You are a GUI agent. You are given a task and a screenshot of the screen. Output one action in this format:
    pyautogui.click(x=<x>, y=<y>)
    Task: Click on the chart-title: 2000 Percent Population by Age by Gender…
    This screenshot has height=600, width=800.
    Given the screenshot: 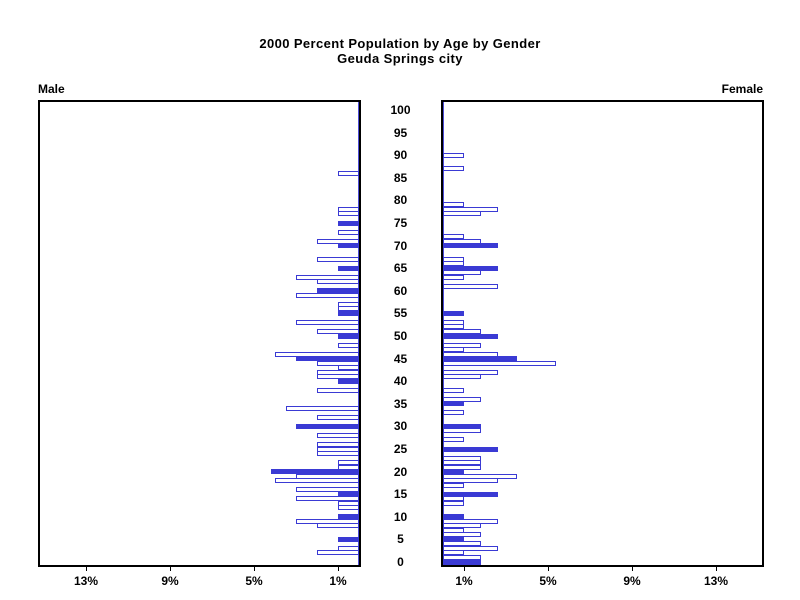 What is the action you would take?
    pyautogui.click(x=400, y=51)
    